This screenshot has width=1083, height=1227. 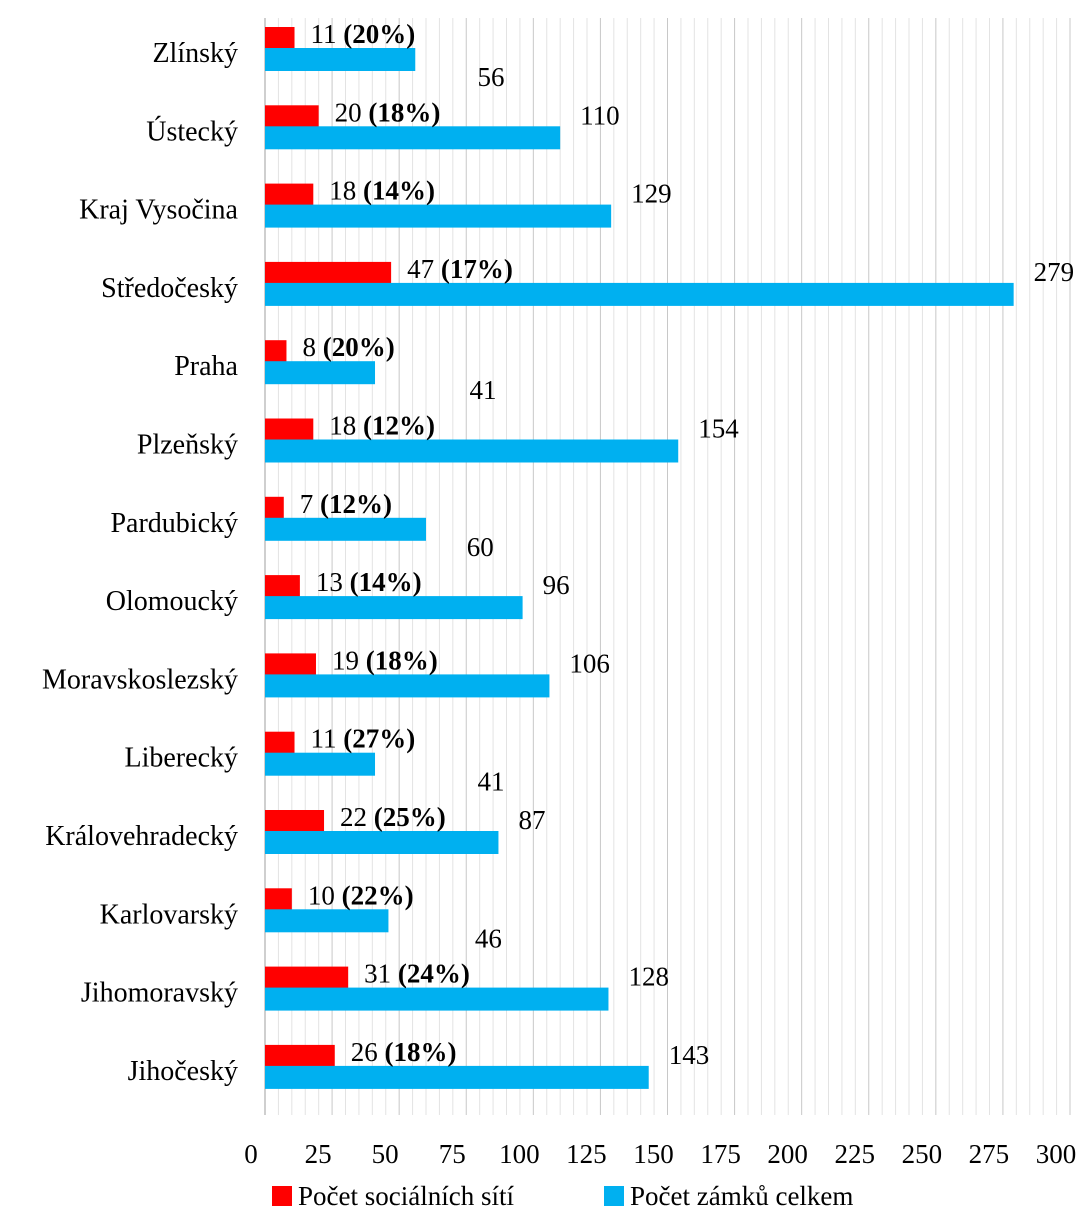 What do you see at coordinates (195, 53) in the screenshot?
I see `category-label: Zlínský` at bounding box center [195, 53].